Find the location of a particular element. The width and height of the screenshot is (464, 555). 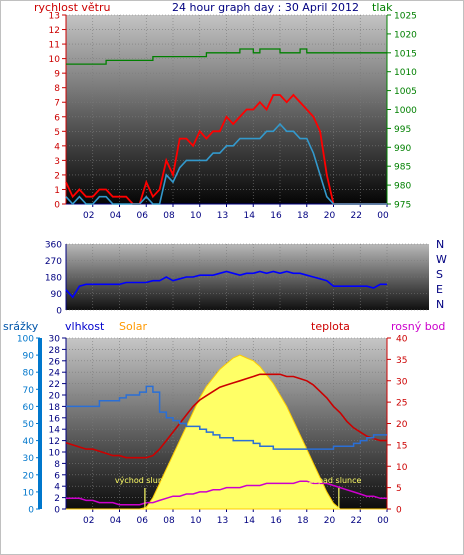

wind-tick-label: 7 is located at coordinates (57, 104).